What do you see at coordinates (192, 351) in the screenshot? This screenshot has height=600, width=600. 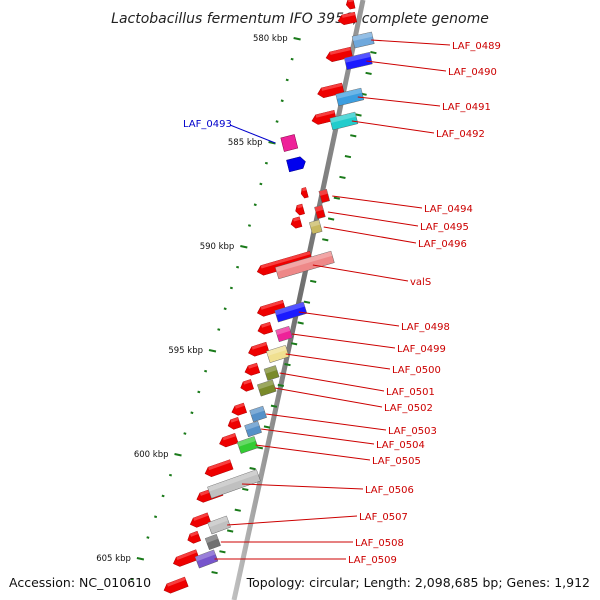 I see `kbp-tick: 595 kbp` at bounding box center [192, 351].